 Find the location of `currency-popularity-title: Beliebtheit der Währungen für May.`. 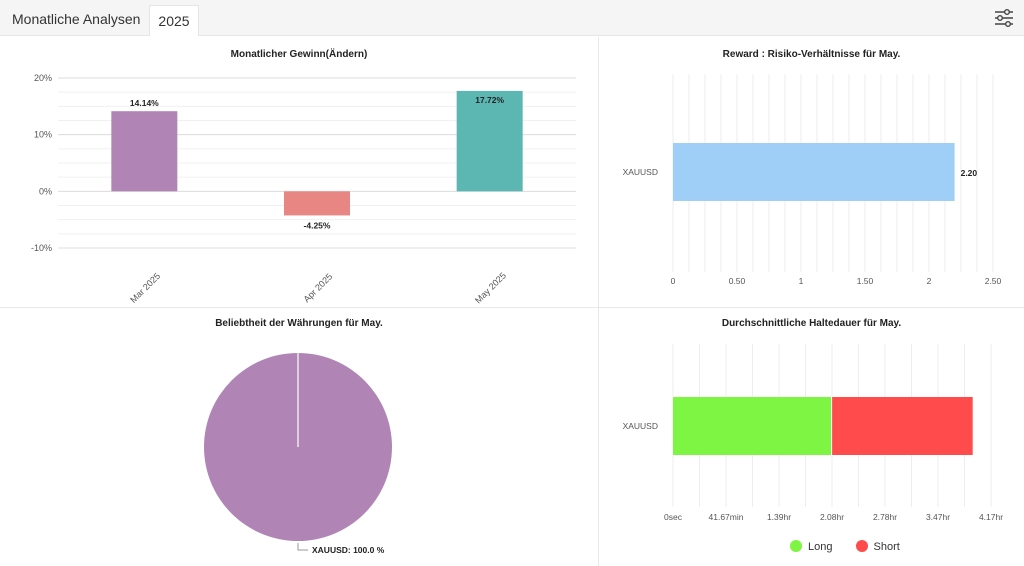

currency-popularity-title: Beliebtheit der Währungen für May. is located at coordinates (299, 323).